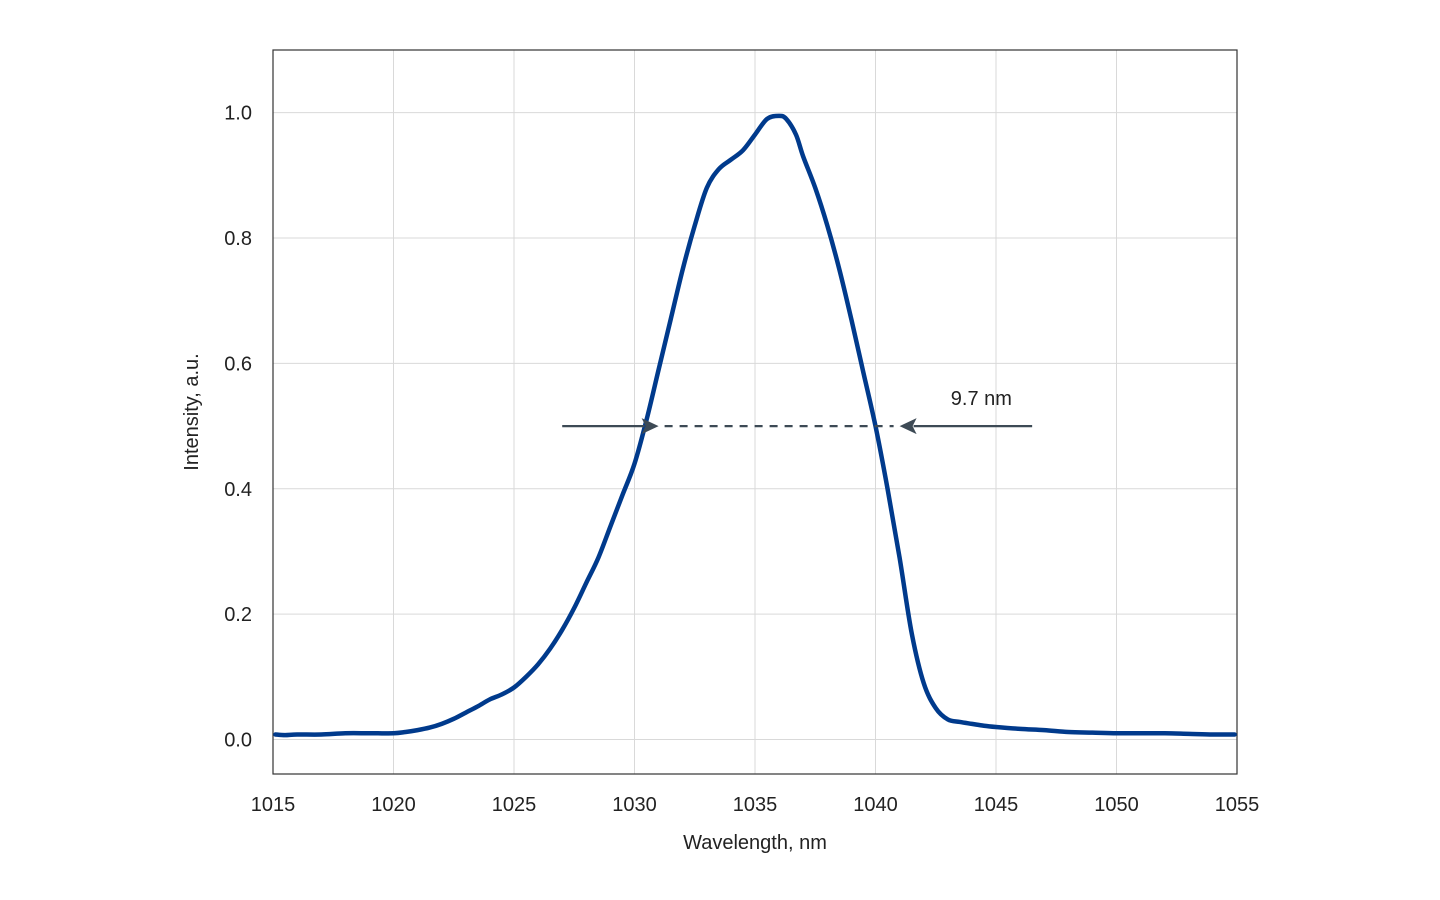 The image size is (1440, 900). Describe the element at coordinates (634, 805) in the screenshot. I see `x-tick-label: 1030` at that location.